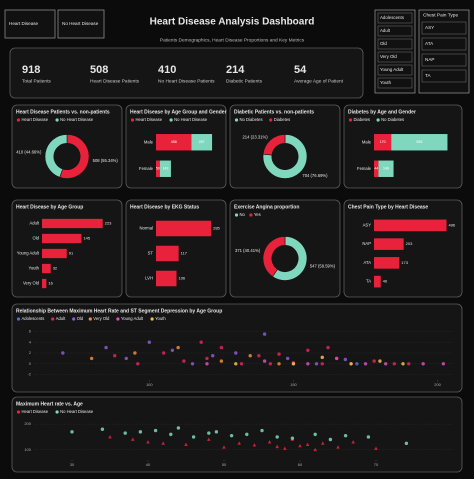  I want to click on slicer-option: Adult, so click(385, 30).